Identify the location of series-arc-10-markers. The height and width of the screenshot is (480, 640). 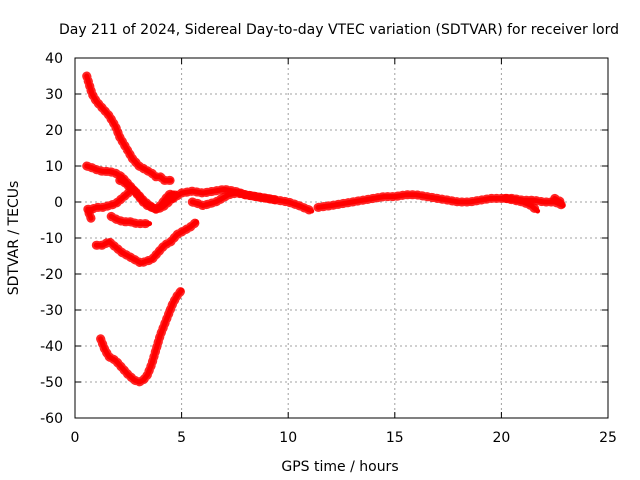
(234, 199).